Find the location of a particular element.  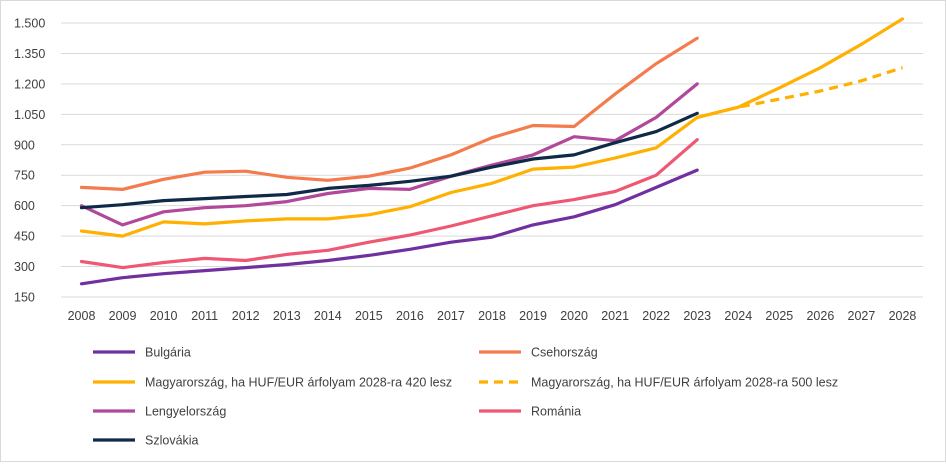

y-tick-label: 1.200 is located at coordinates (29, 84).